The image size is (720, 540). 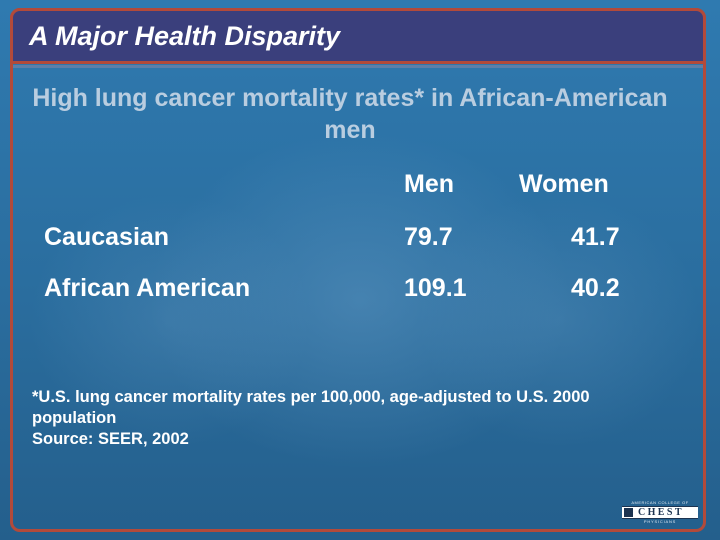 I want to click on logo-mark: CHEST, so click(x=660, y=512).